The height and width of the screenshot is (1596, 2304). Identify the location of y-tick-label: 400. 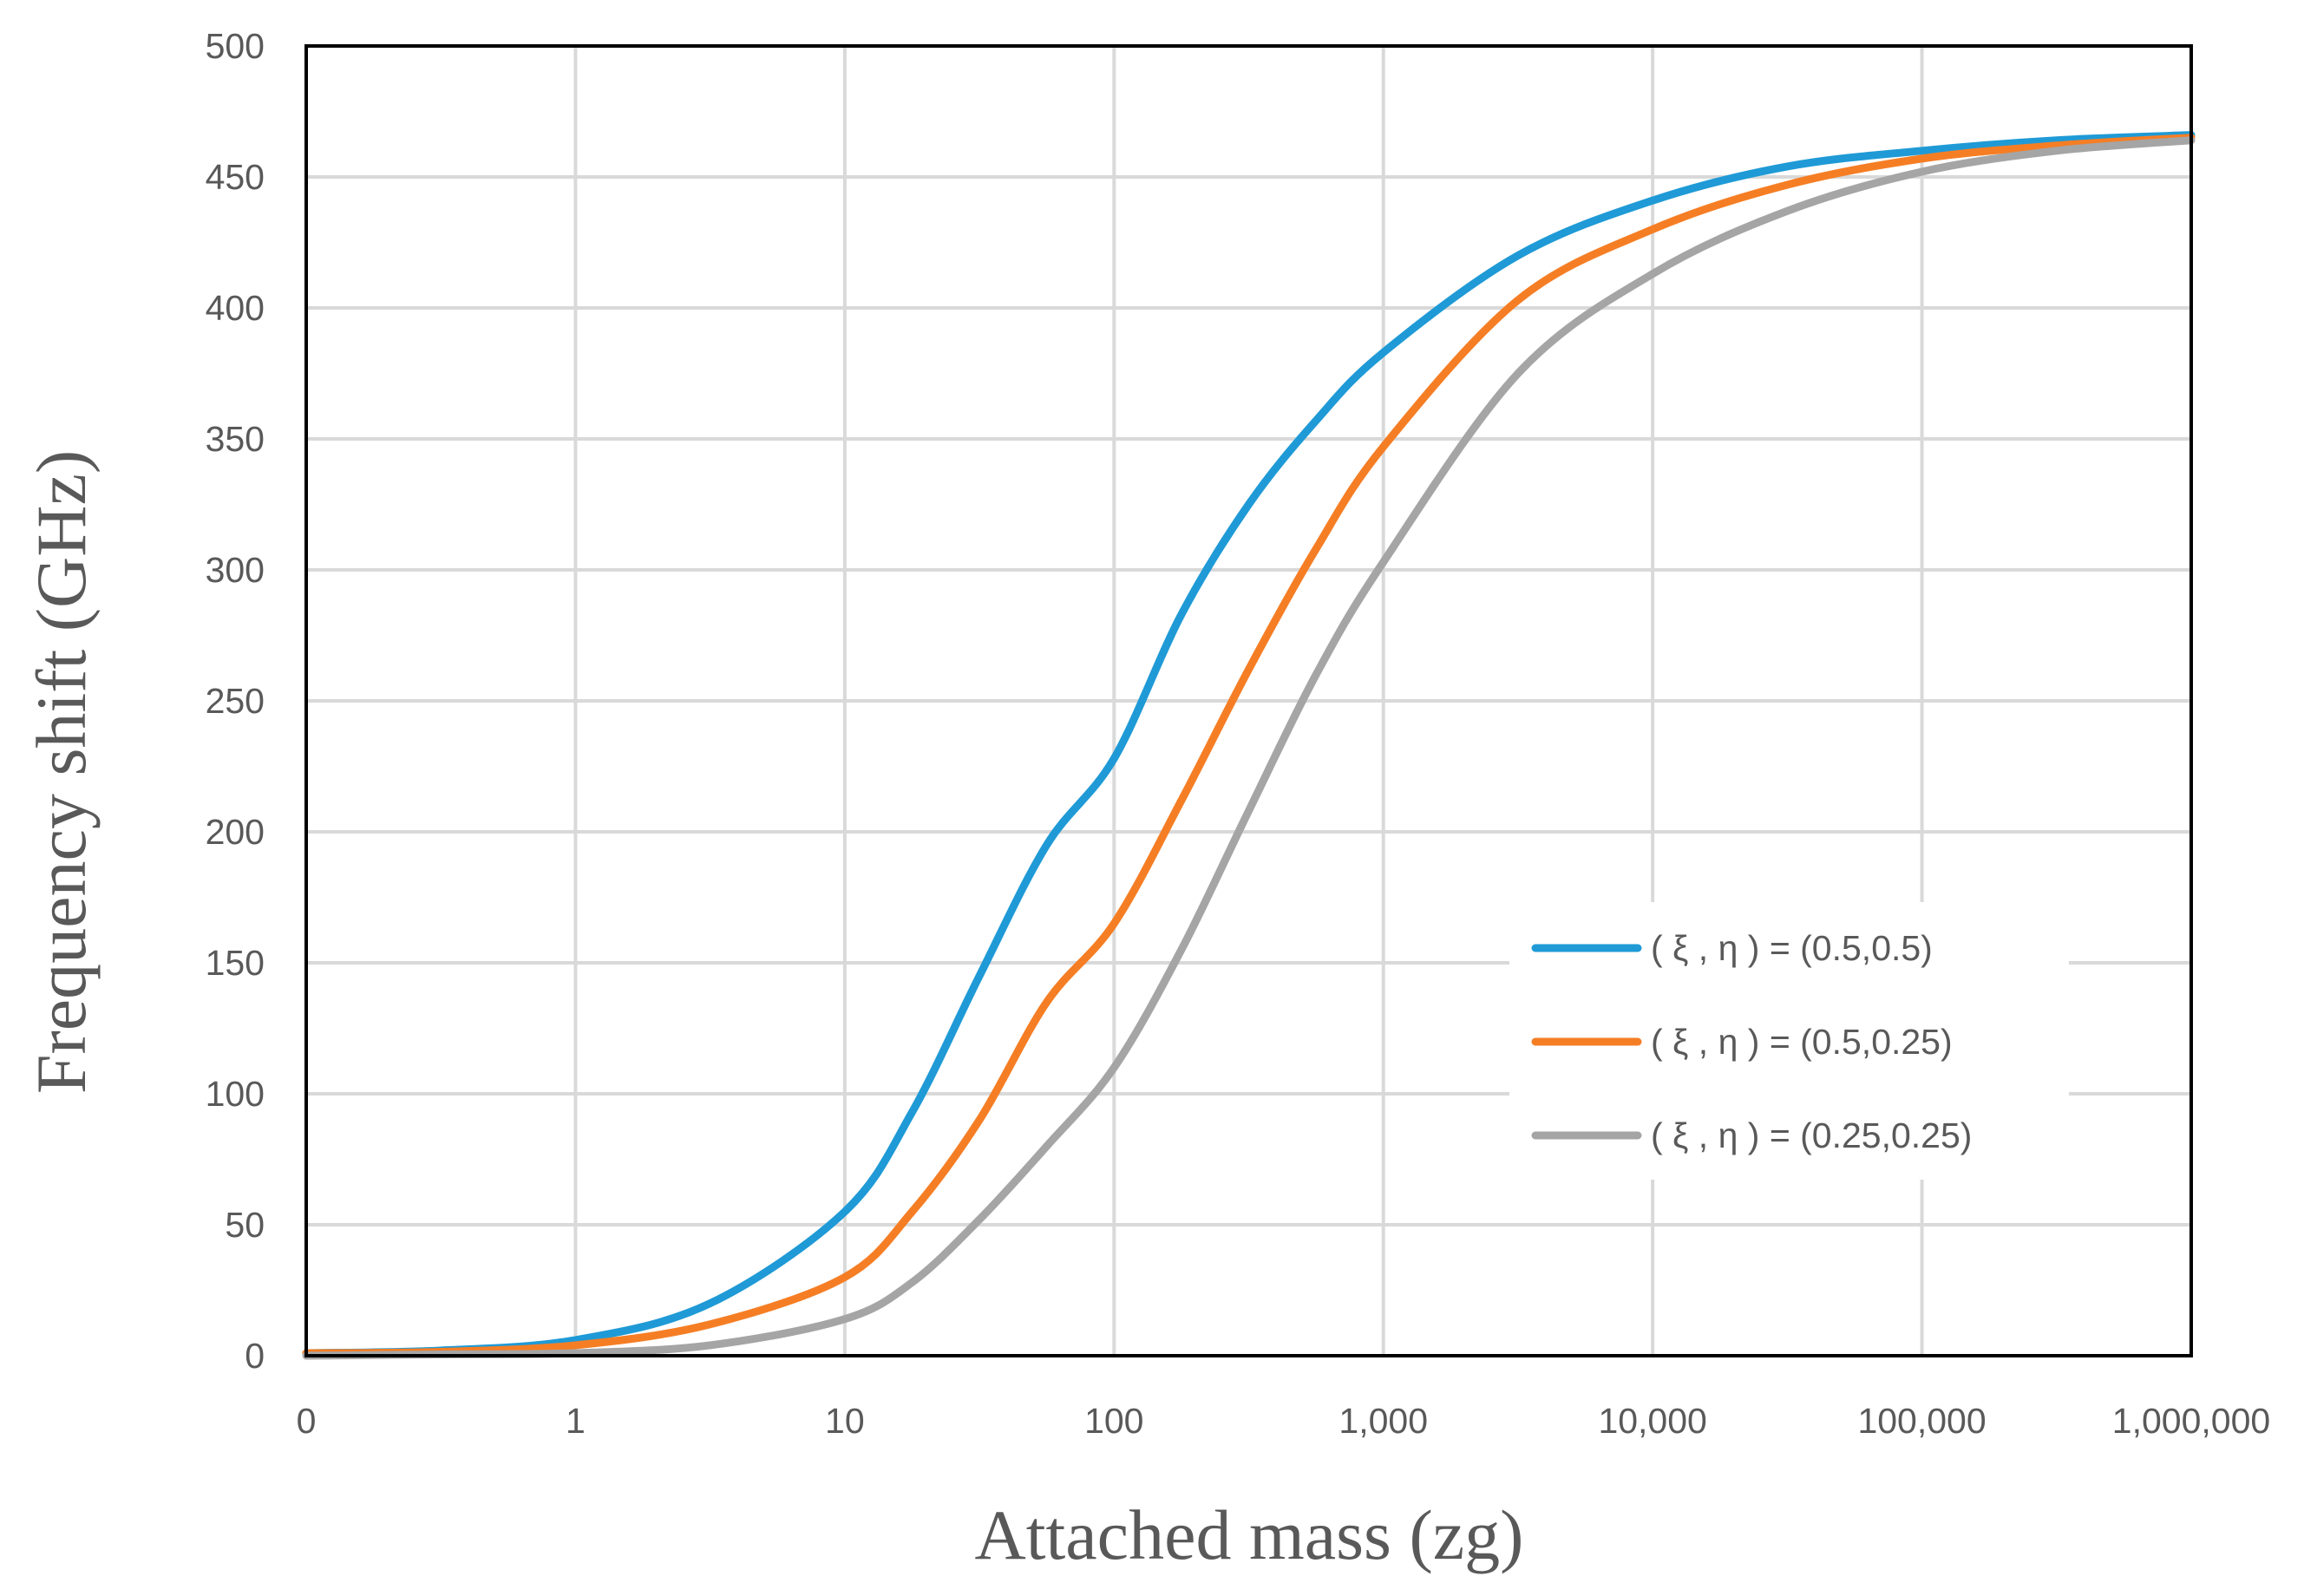
(235, 308).